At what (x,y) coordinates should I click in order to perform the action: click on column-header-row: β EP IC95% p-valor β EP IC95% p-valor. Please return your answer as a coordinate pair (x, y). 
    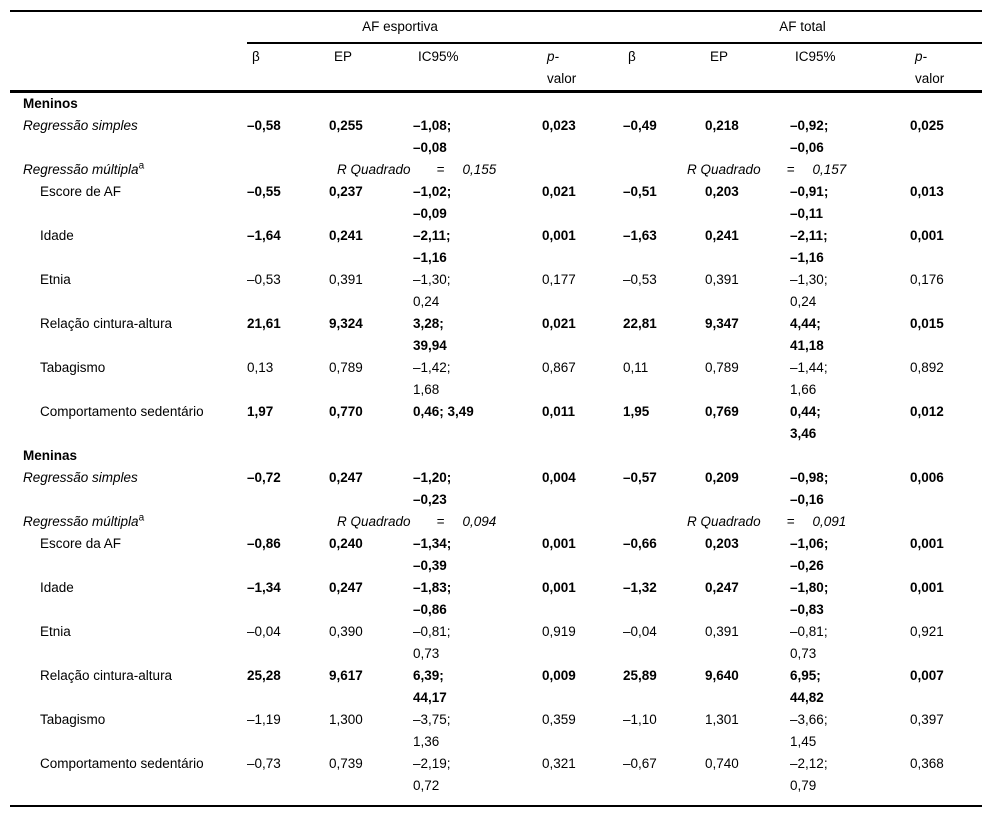
    Looking at the image, I should click on (496, 68).